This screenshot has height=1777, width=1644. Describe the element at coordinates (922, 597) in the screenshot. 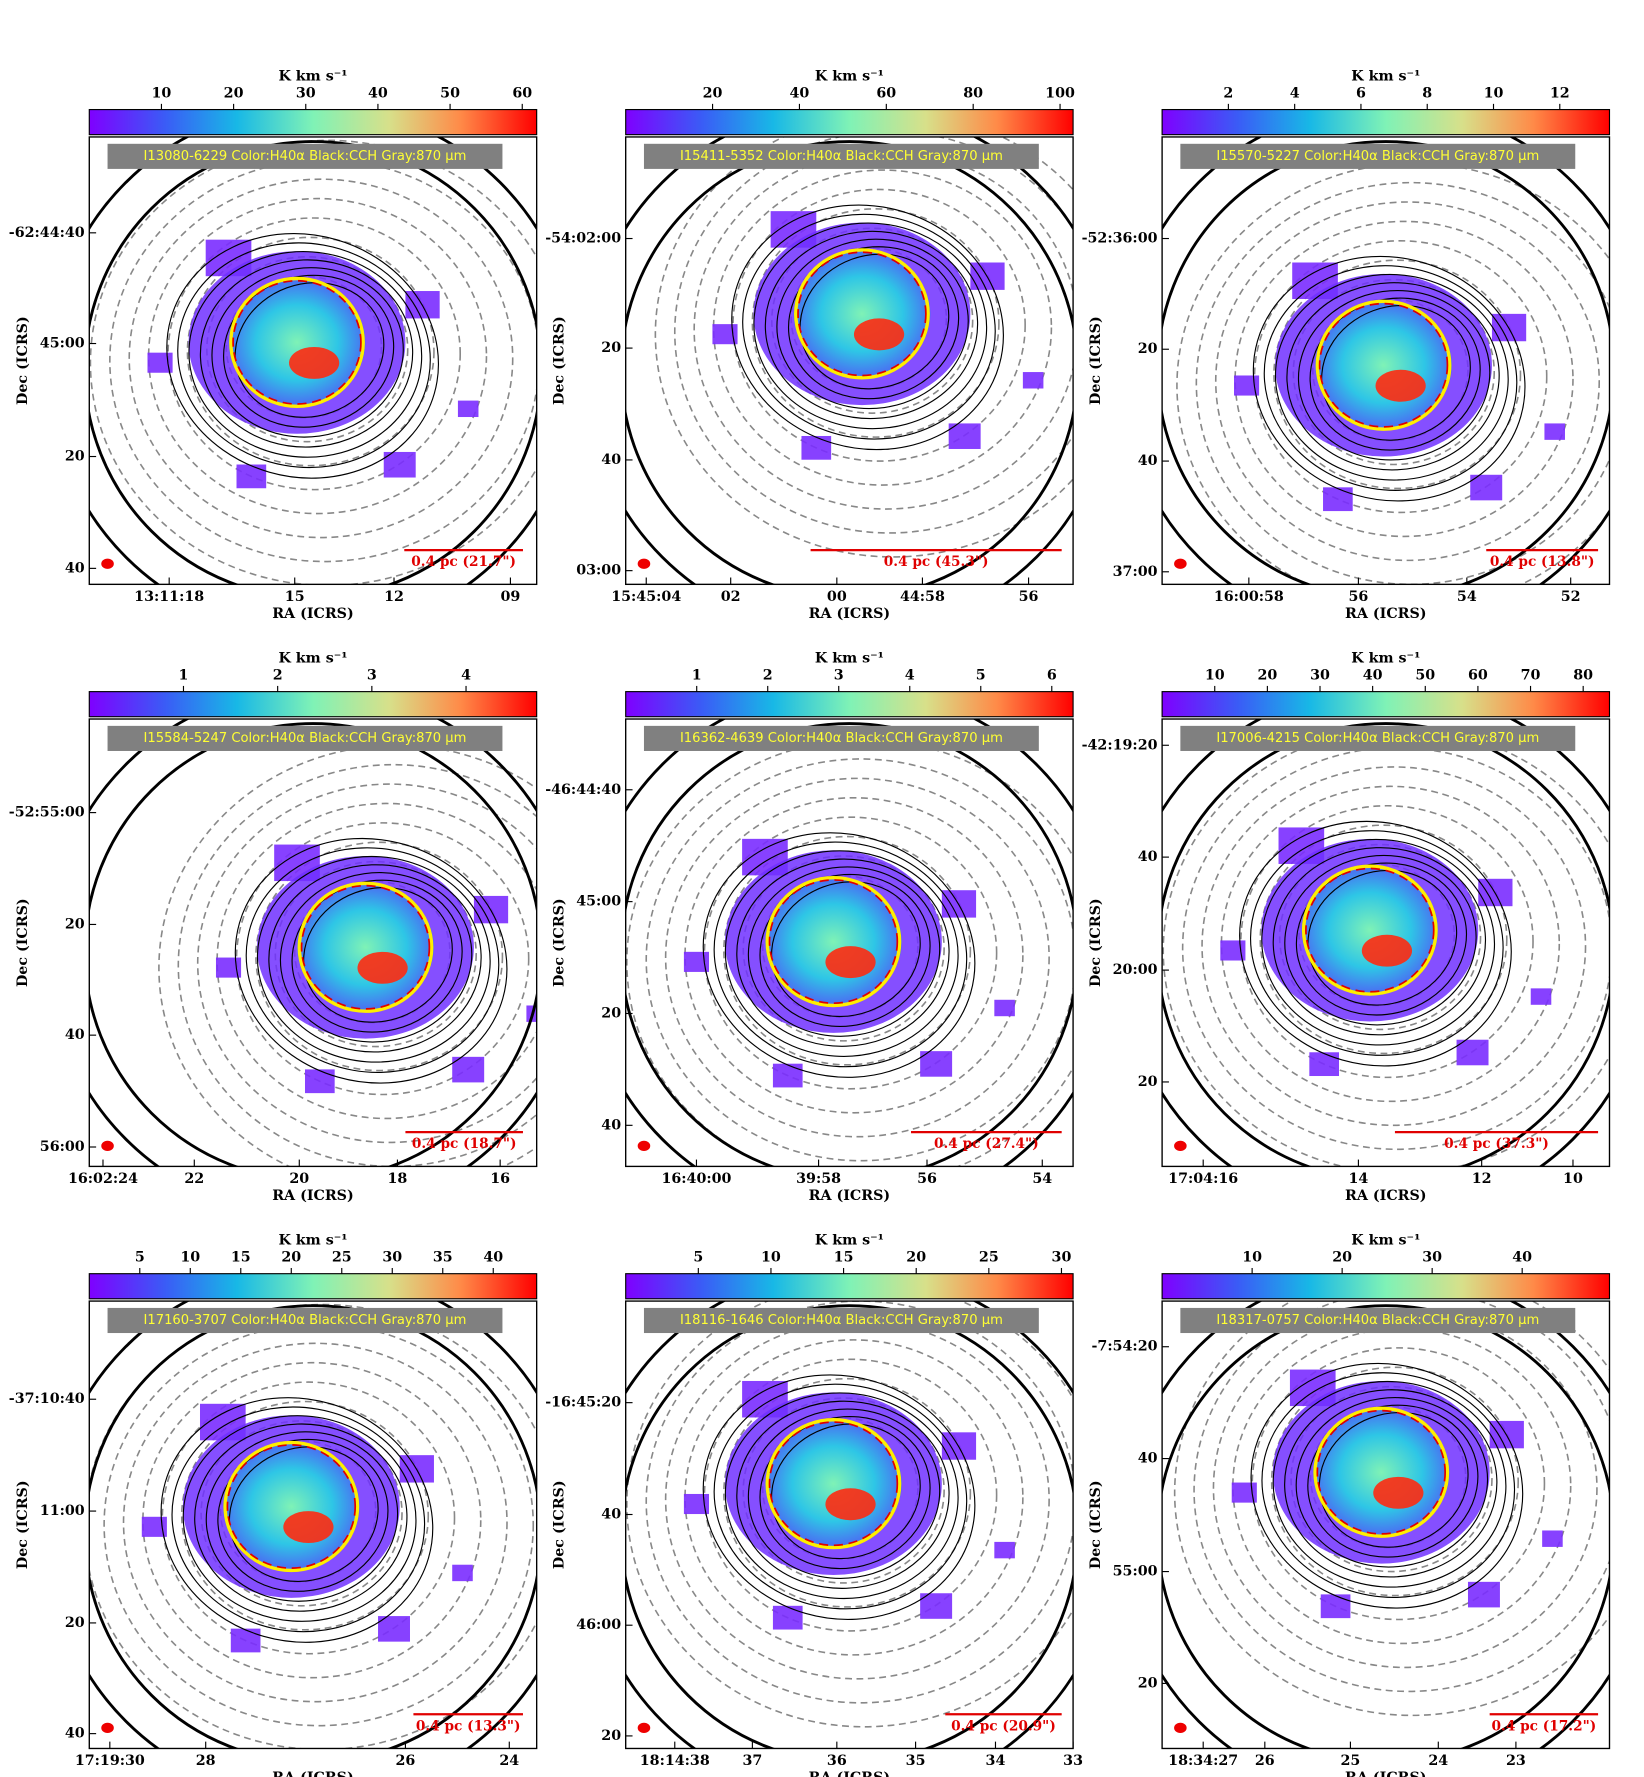

I see `x-tick-label: 44:58` at that location.